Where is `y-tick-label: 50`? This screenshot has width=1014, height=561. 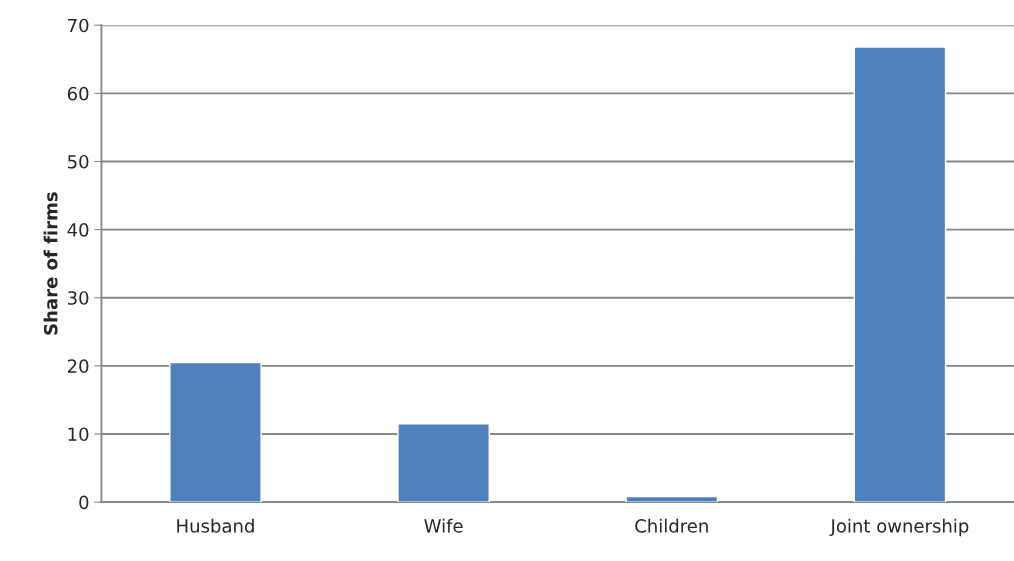
y-tick-label: 50 is located at coordinates (78, 161).